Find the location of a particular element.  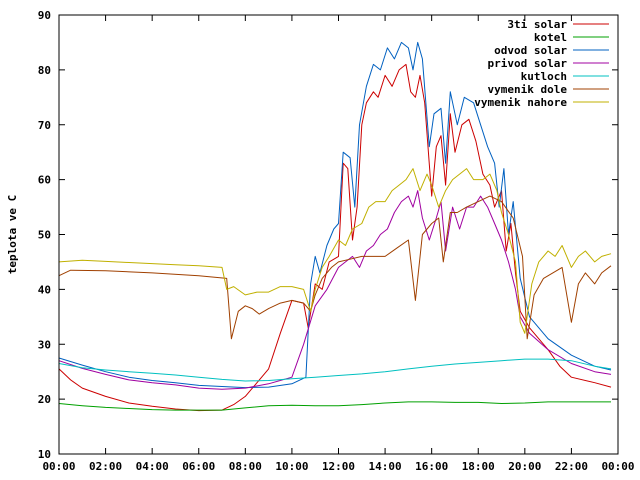

x-tick-label: 02:00 is located at coordinates (105, 466).